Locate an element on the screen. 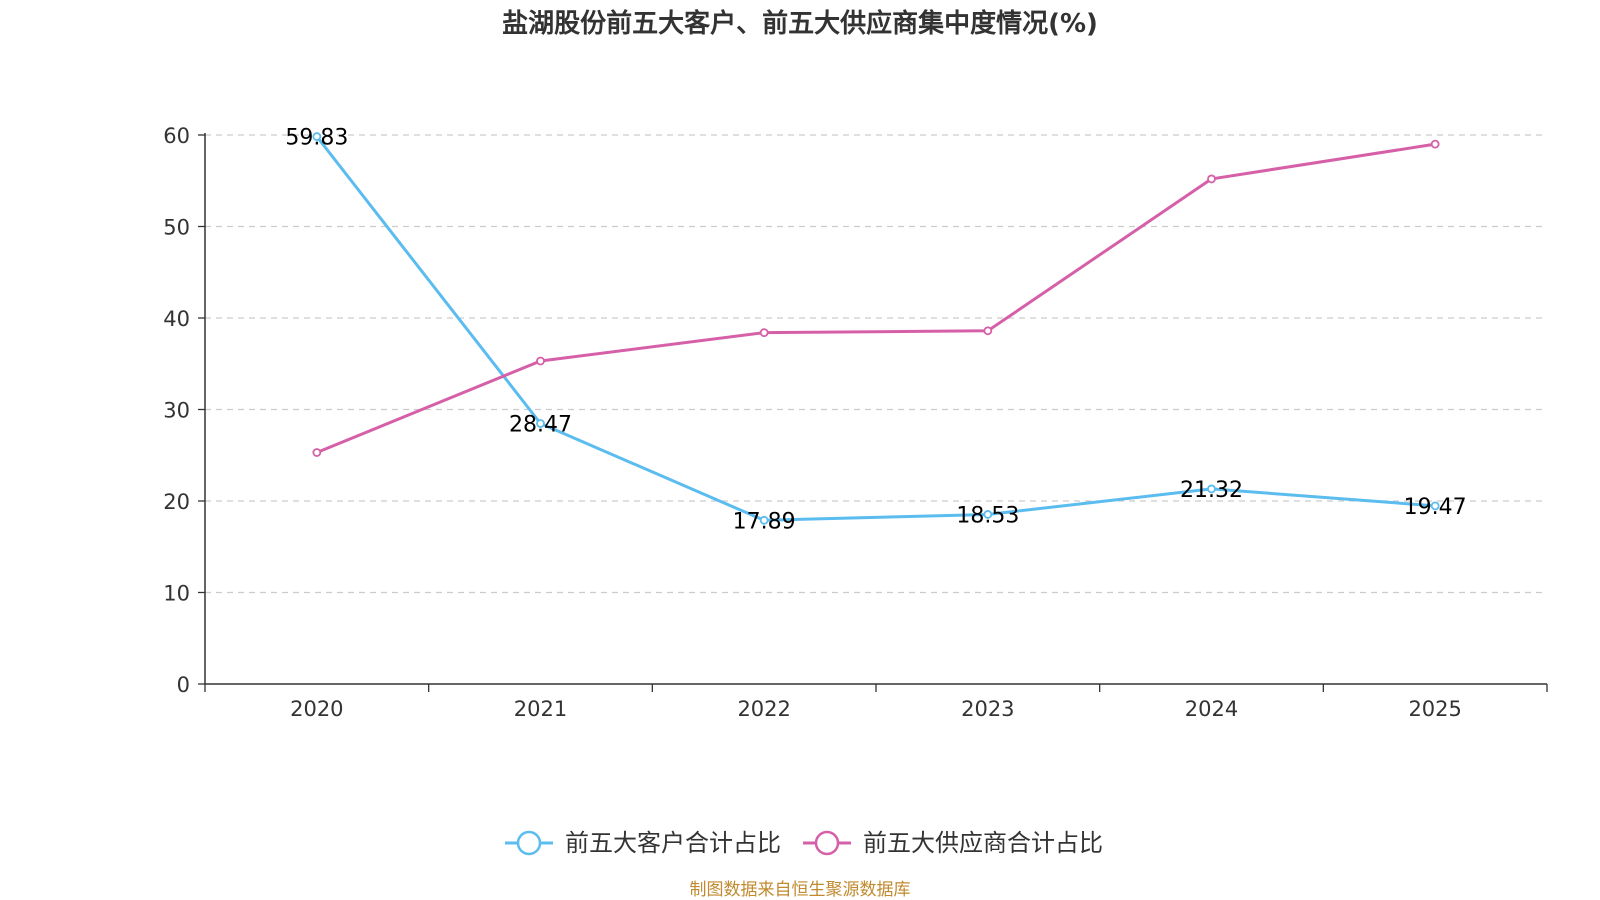 The height and width of the screenshot is (900, 1600). legend: 前五大客户合计占比 前五大供应商合计占比 is located at coordinates (804, 843).